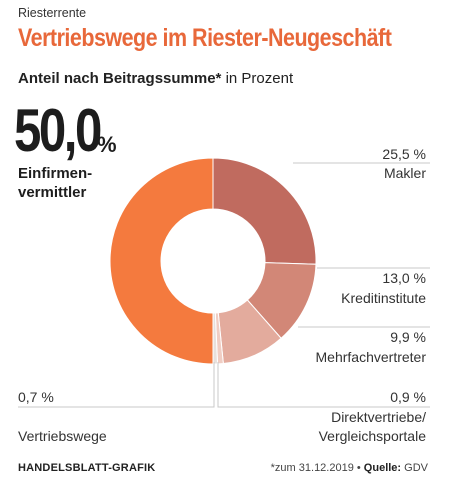  What do you see at coordinates (55, 173) in the screenshot?
I see `highlight-label-line1: Einfirmen-` at bounding box center [55, 173].